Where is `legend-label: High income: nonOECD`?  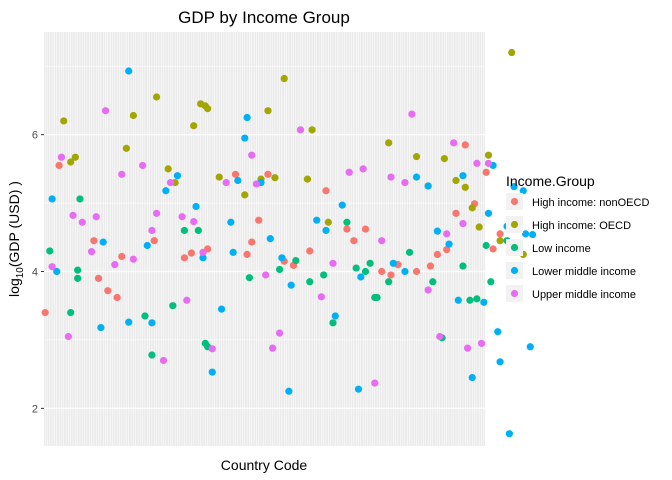
legend-label: High income: nonOECD is located at coordinates (590, 203).